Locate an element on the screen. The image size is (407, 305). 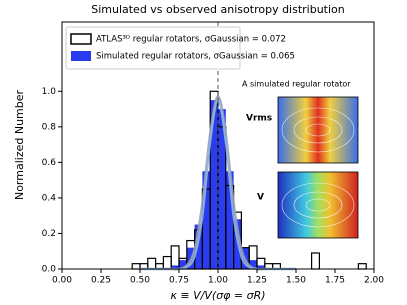
inset-label: V is located at coordinates (260, 198).